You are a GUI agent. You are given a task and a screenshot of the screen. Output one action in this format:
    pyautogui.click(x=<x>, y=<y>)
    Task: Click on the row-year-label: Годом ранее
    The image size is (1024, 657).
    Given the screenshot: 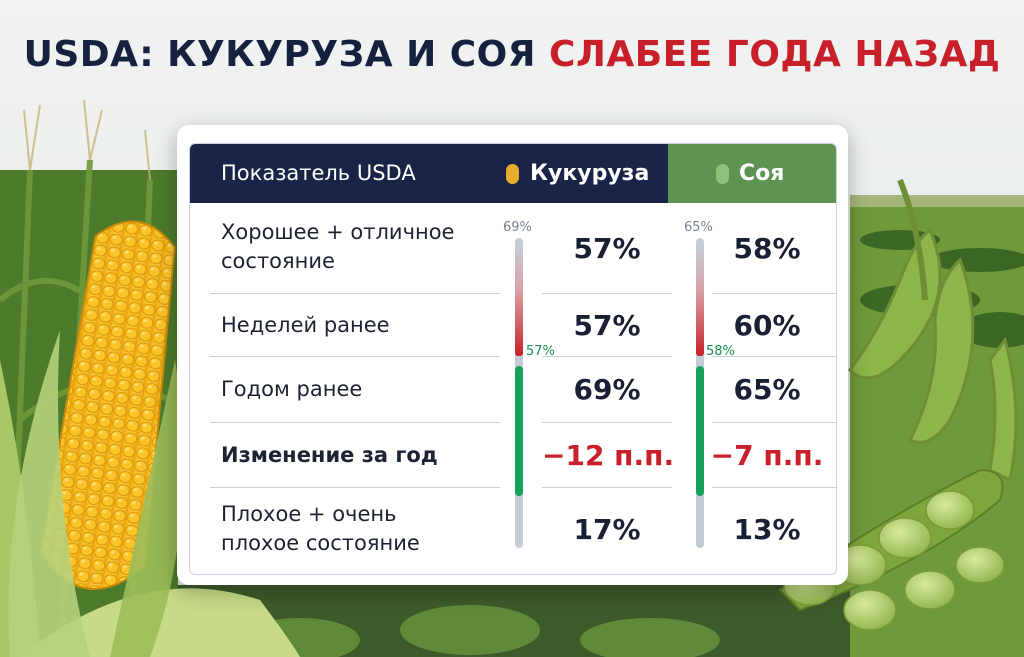 What is the action you would take?
    pyautogui.click(x=292, y=389)
    